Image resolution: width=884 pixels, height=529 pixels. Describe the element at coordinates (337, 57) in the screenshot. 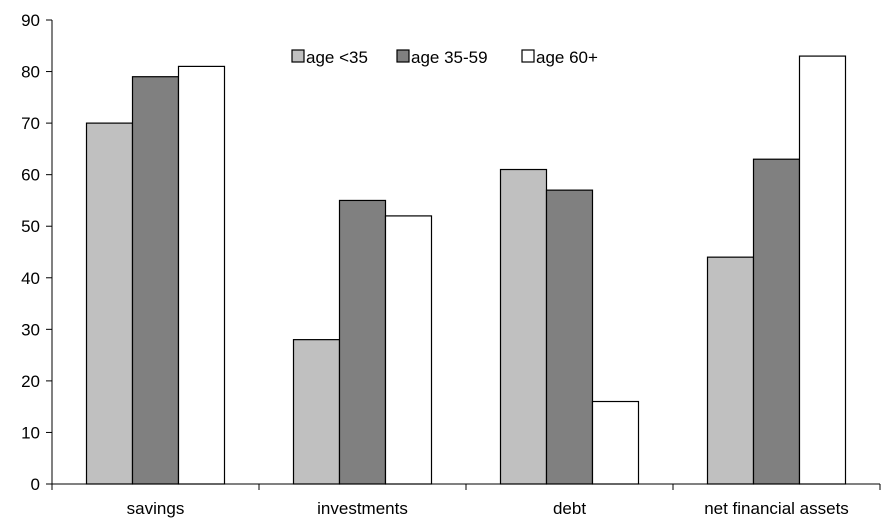

I see `legend-label: age <35` at that location.